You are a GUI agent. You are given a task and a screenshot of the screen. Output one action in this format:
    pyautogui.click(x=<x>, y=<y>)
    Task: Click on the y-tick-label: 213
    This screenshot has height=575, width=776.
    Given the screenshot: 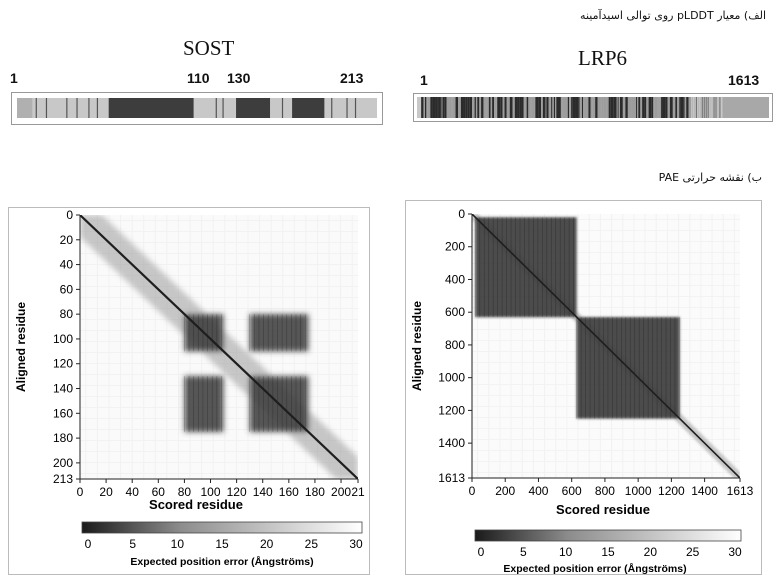 What is the action you would take?
    pyautogui.click(x=63, y=479)
    